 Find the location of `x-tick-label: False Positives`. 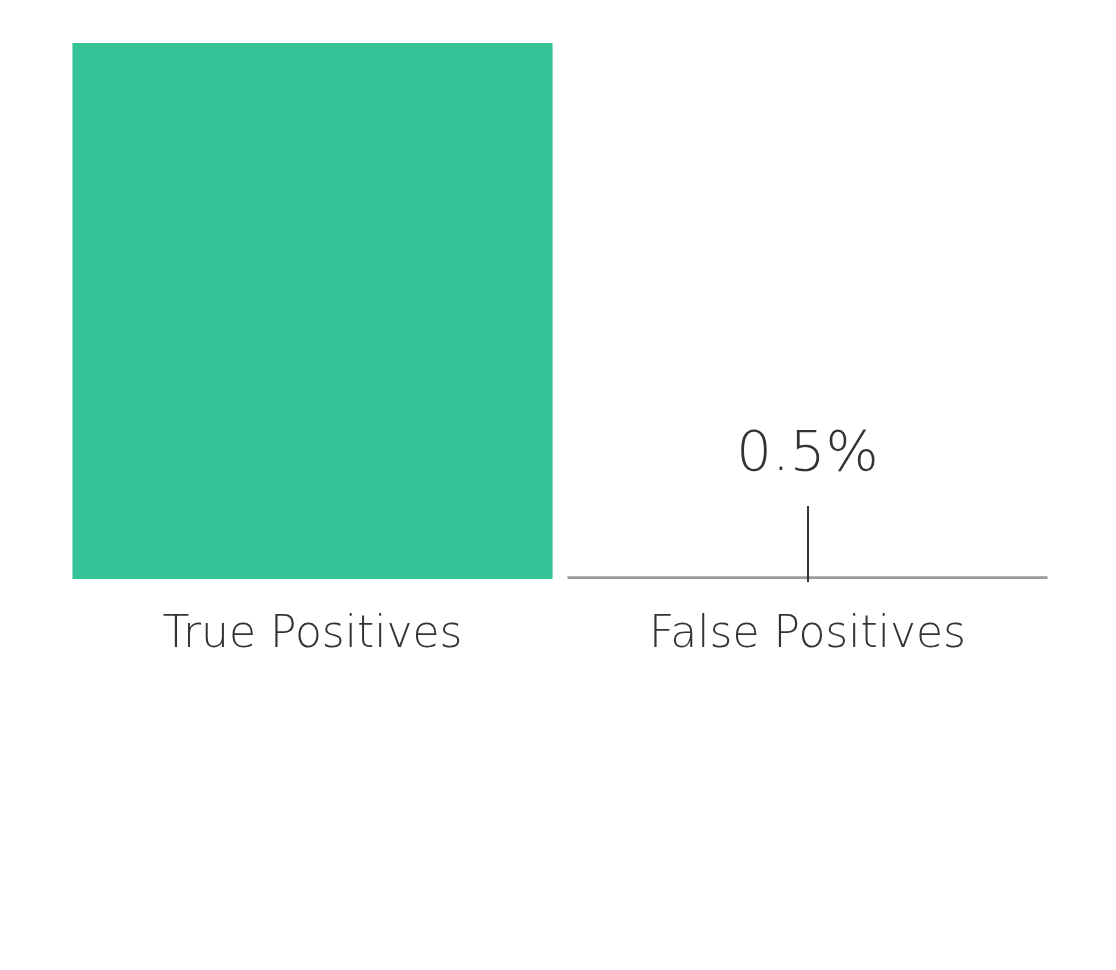

x-tick-label: False Positives is located at coordinates (807, 631).